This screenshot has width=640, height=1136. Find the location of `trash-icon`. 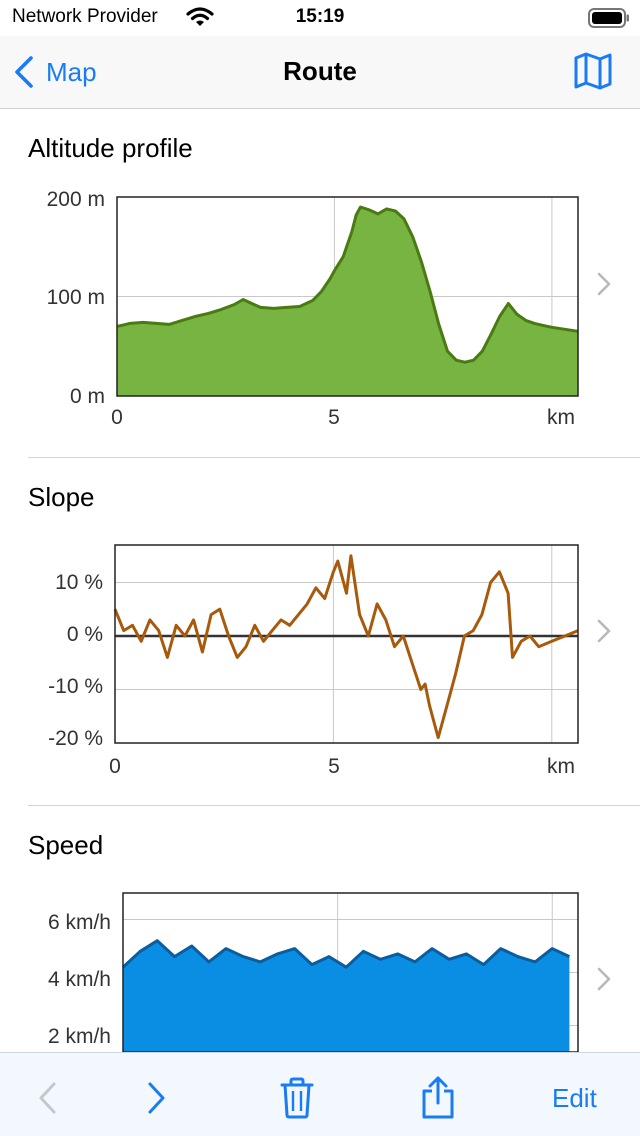

trash-icon is located at coordinates (297, 1098).